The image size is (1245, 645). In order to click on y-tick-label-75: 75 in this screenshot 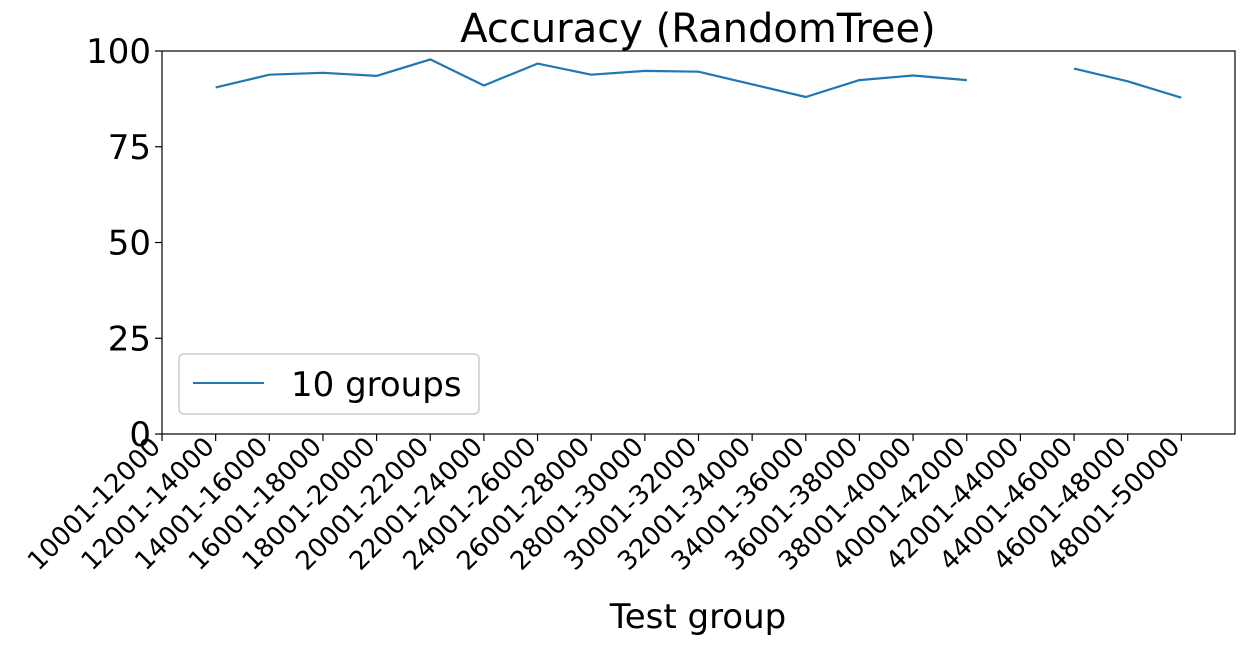, I will do `click(129, 148)`.